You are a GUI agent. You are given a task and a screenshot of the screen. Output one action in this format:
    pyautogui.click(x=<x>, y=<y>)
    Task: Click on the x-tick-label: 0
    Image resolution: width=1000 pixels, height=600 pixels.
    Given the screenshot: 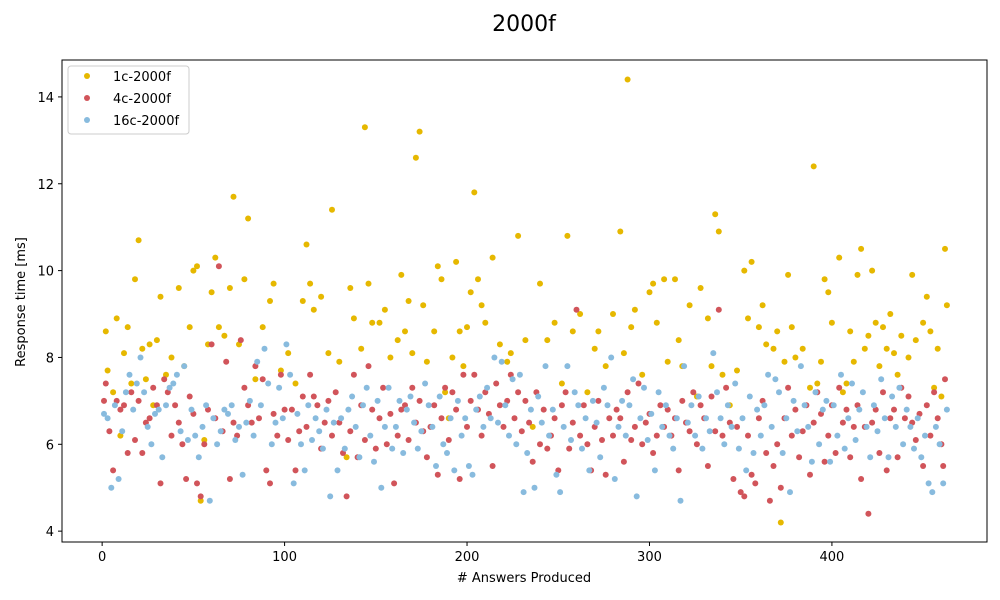 What is the action you would take?
    pyautogui.click(x=102, y=557)
    